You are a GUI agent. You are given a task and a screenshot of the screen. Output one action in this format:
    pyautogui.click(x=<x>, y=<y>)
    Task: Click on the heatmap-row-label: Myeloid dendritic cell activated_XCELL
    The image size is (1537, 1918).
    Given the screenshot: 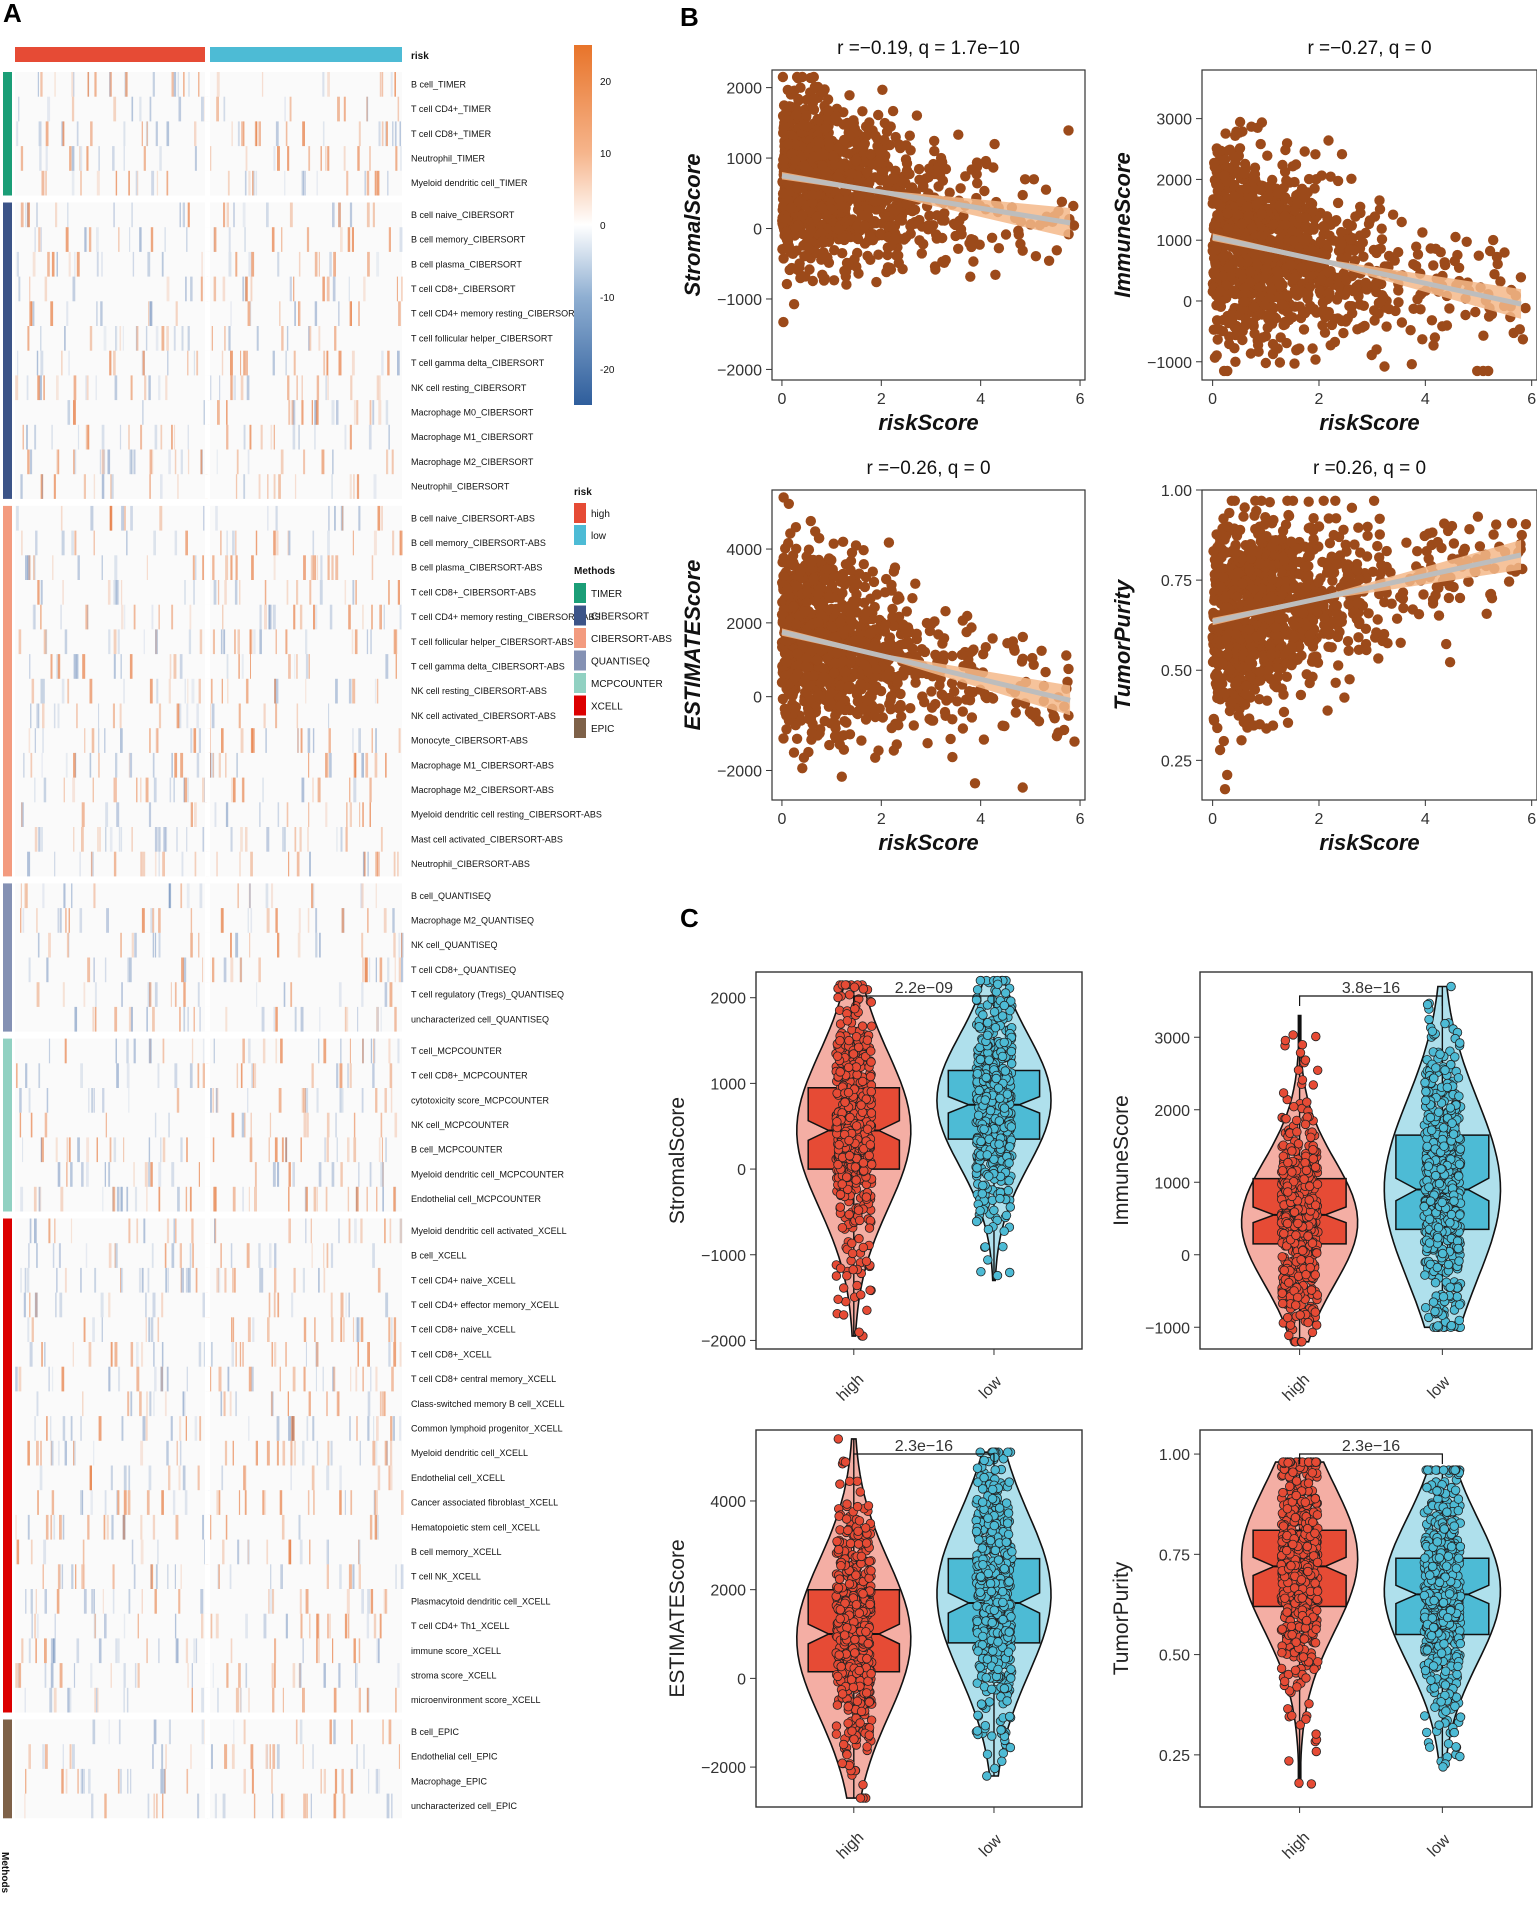 What is the action you would take?
    pyautogui.click(x=489, y=1231)
    